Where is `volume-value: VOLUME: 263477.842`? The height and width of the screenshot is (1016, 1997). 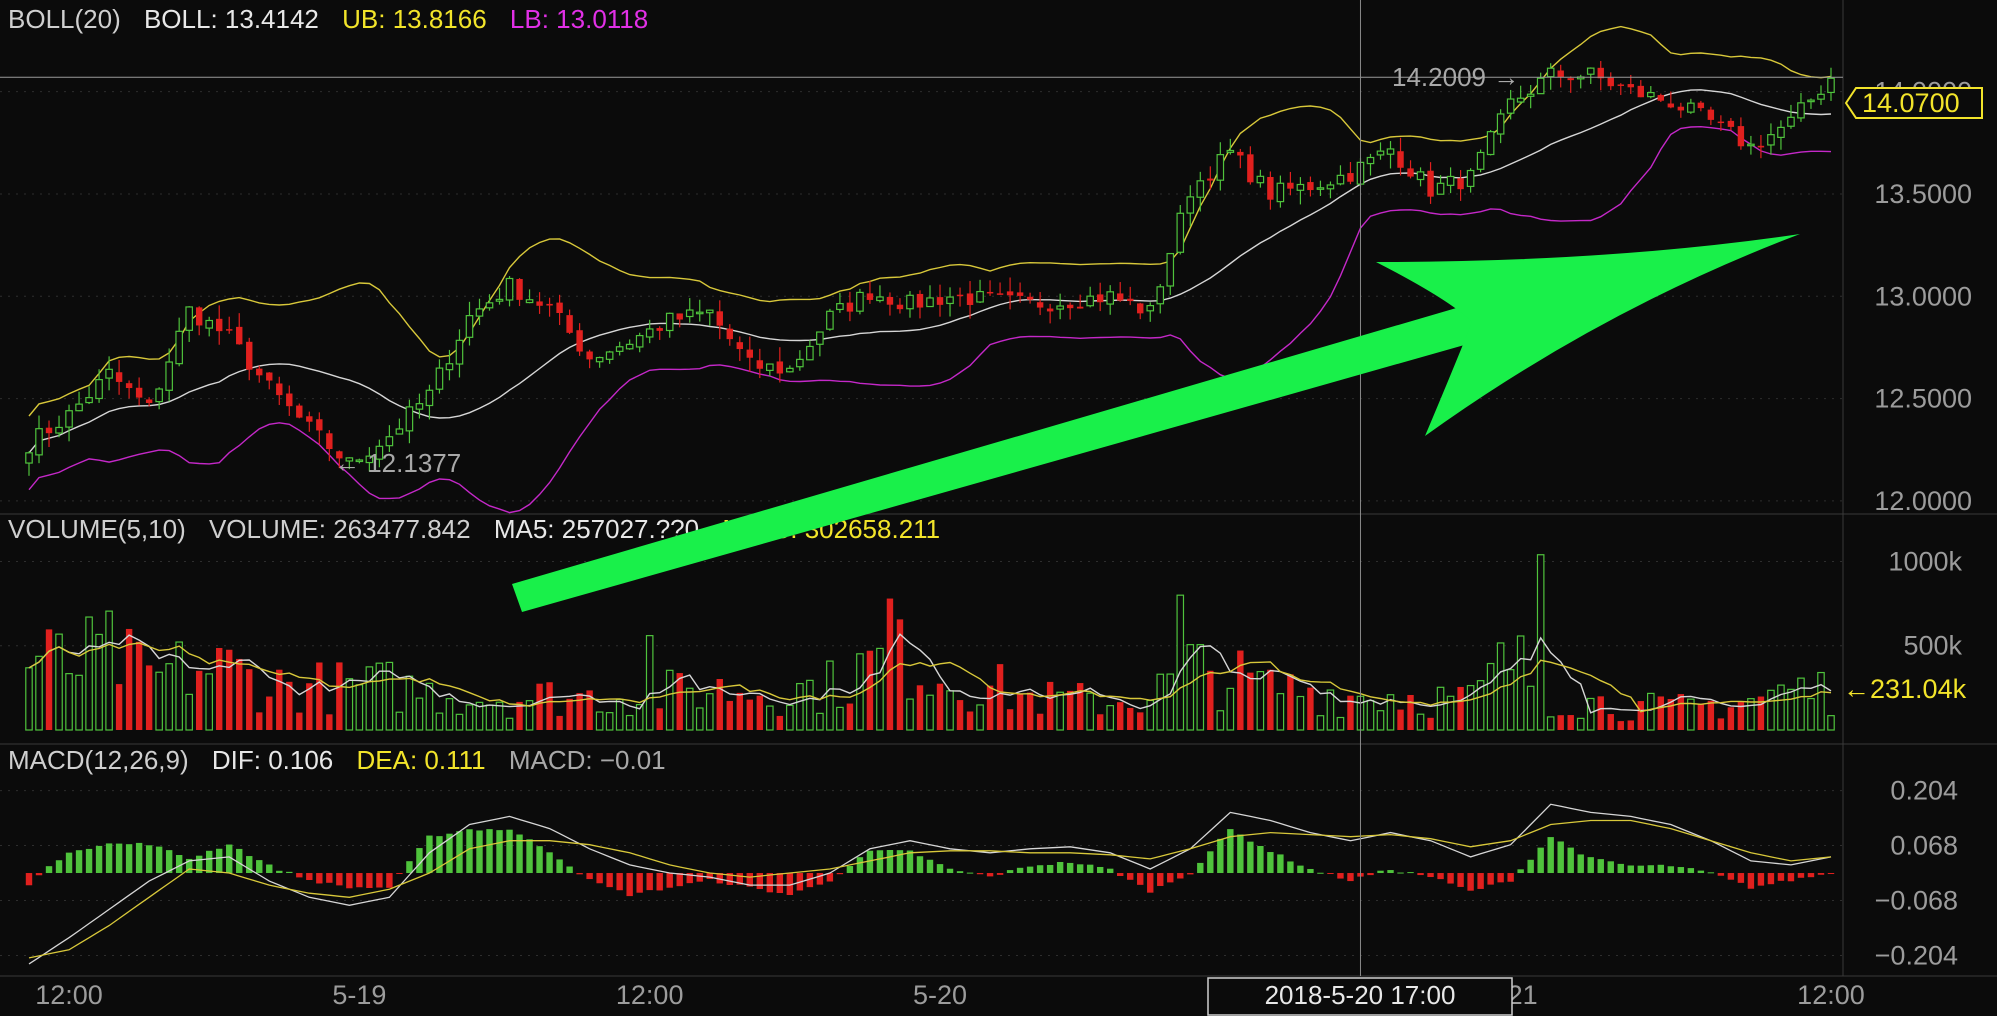 volume-value: VOLUME: 263477.842 is located at coordinates (340, 529).